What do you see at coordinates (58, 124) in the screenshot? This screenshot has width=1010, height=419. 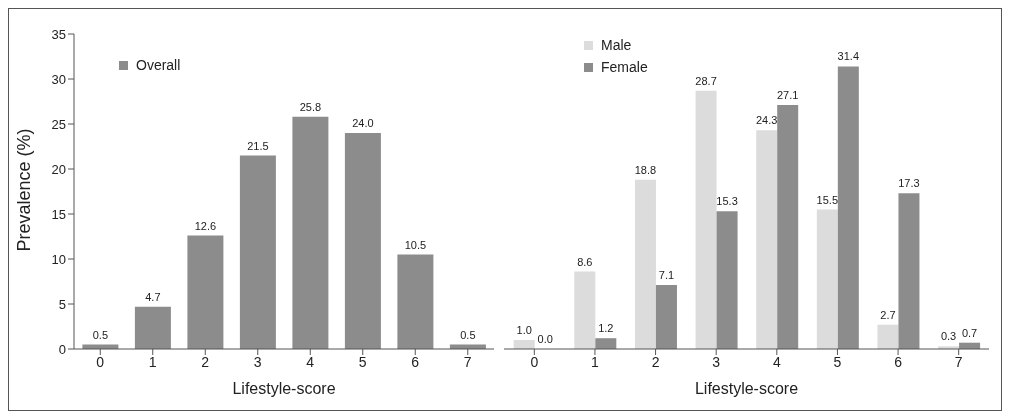 I see `y-tick-label: 25` at bounding box center [58, 124].